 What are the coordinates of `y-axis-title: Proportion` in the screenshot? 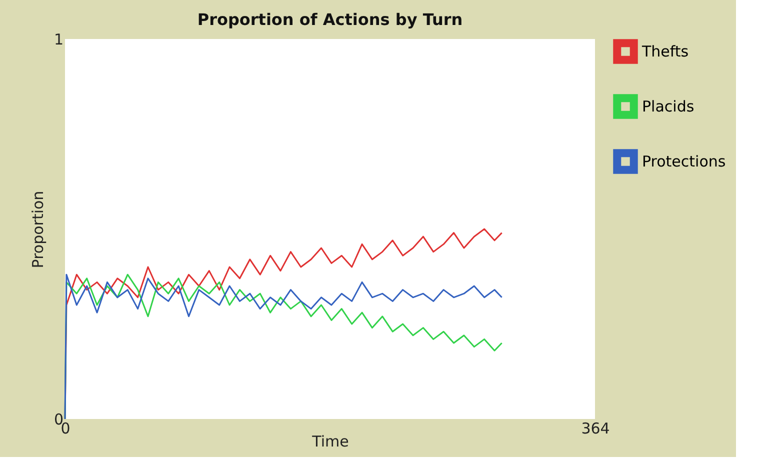 It's located at (37, 229).